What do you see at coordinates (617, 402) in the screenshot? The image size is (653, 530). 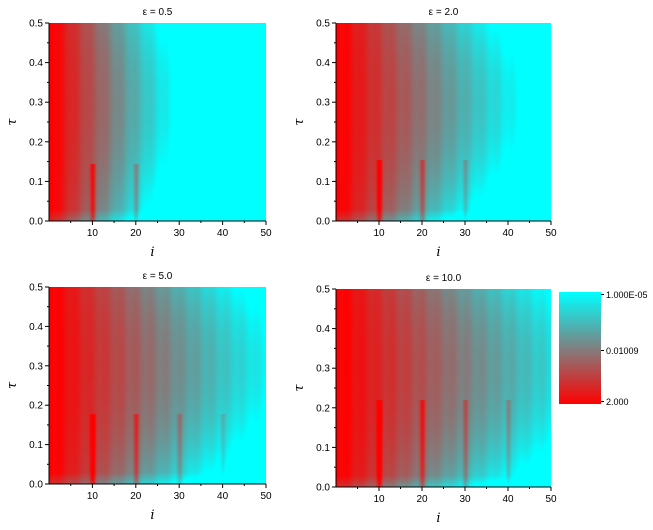 I see `colorbar-label: 2.000` at bounding box center [617, 402].